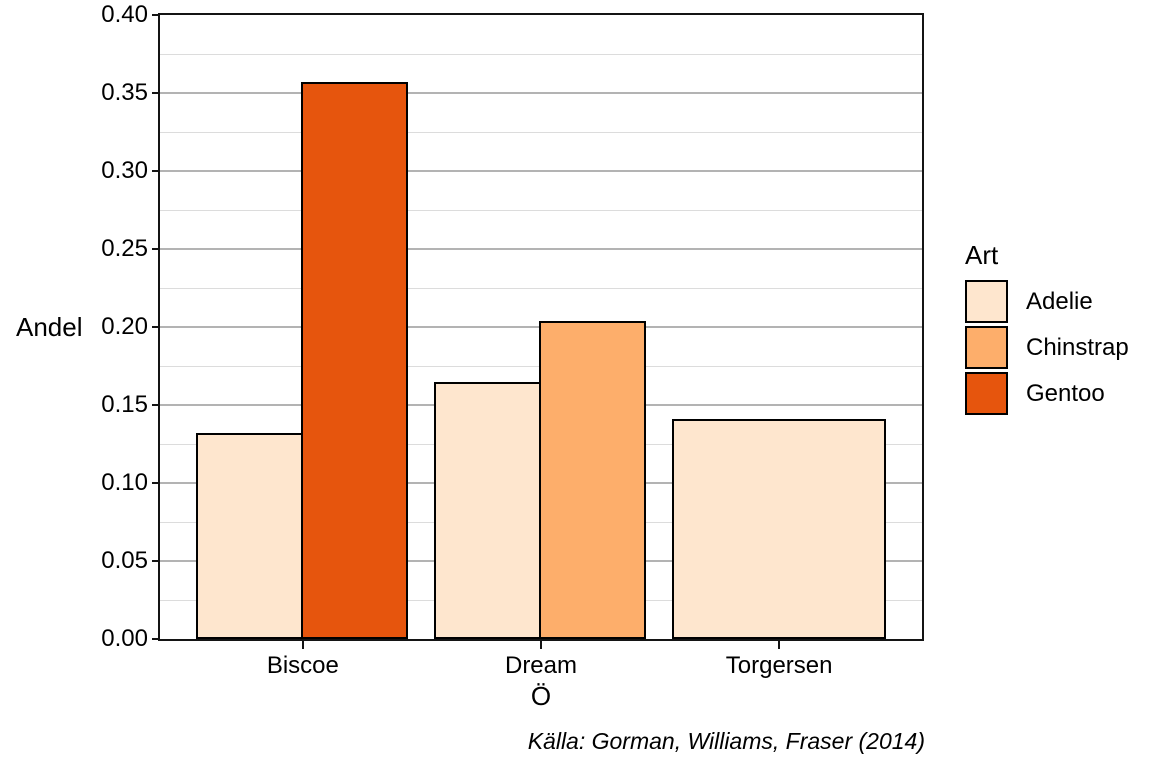  I want to click on legend-title: Art, so click(982, 255).